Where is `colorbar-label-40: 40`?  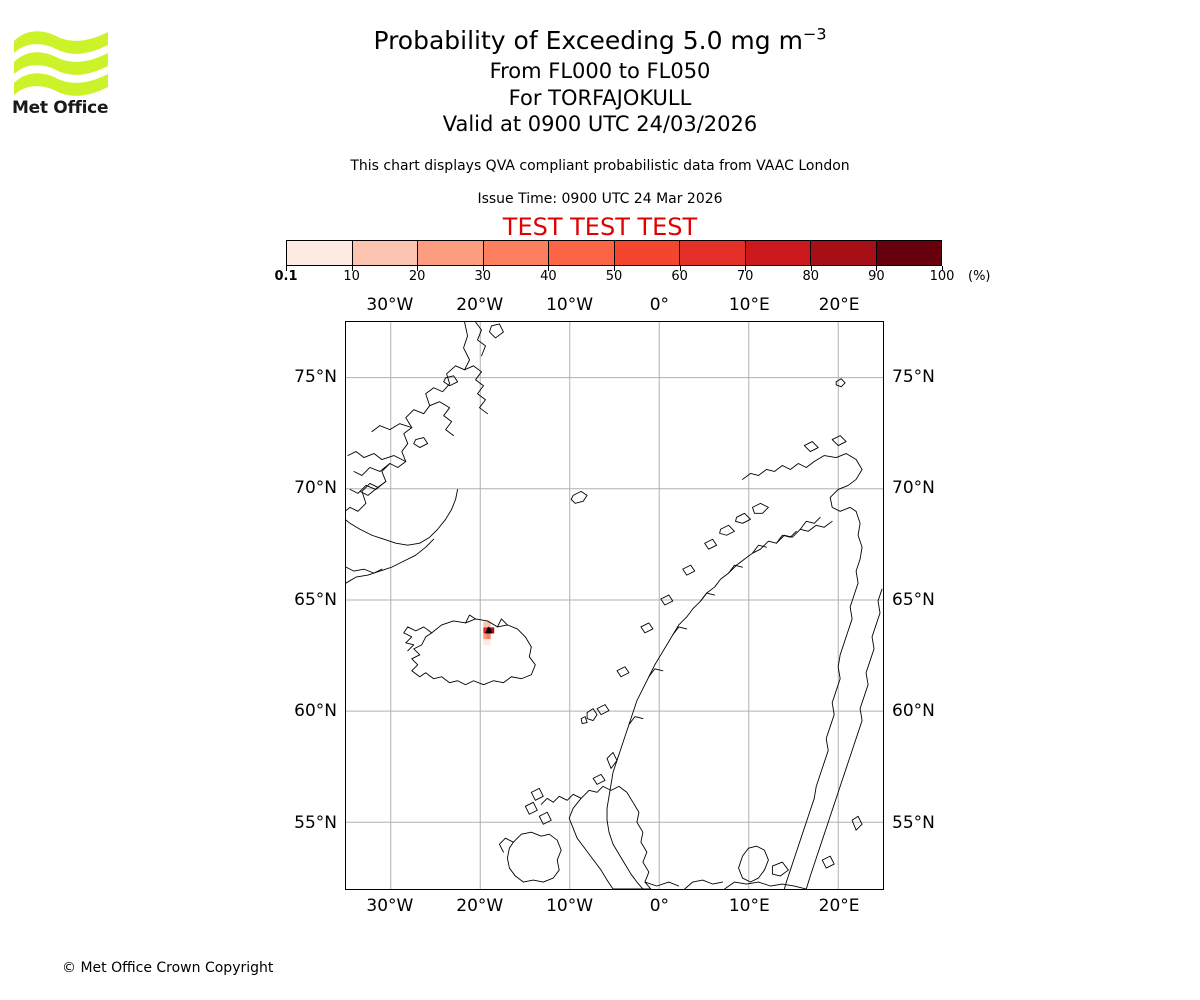 colorbar-label-40: 40 is located at coordinates (548, 276).